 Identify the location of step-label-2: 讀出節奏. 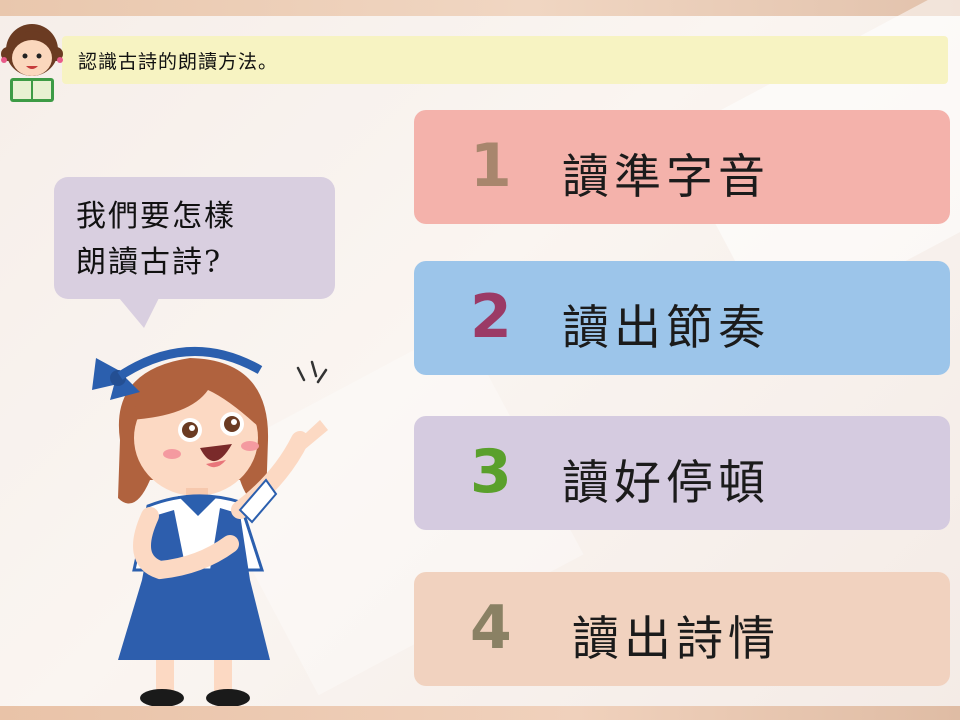
(666, 328).